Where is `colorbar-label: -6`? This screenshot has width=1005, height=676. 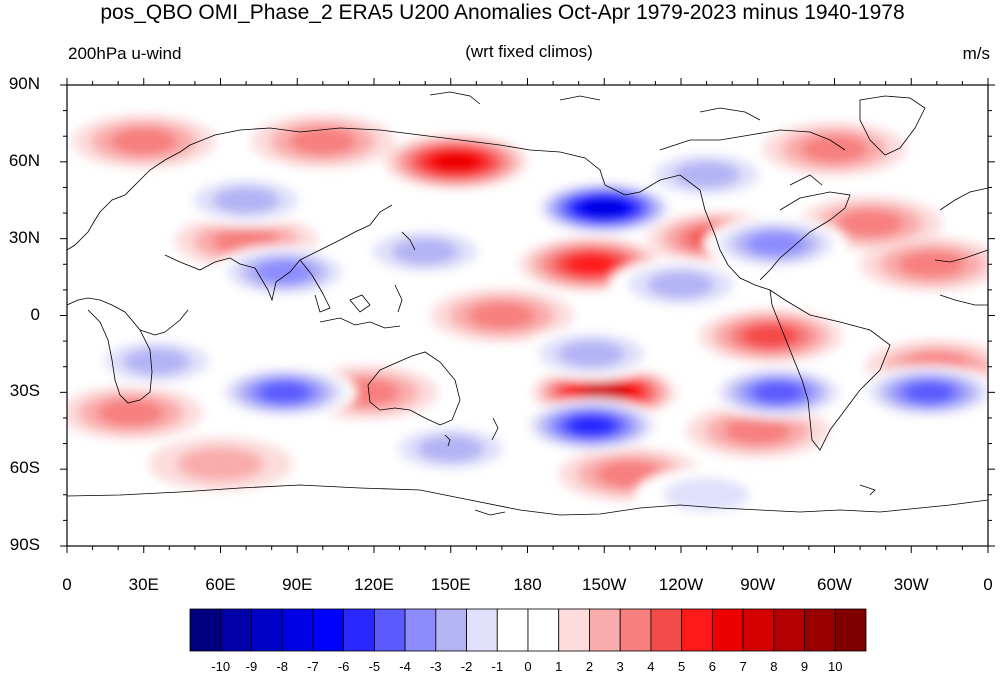 colorbar-label: -6 is located at coordinates (343, 666).